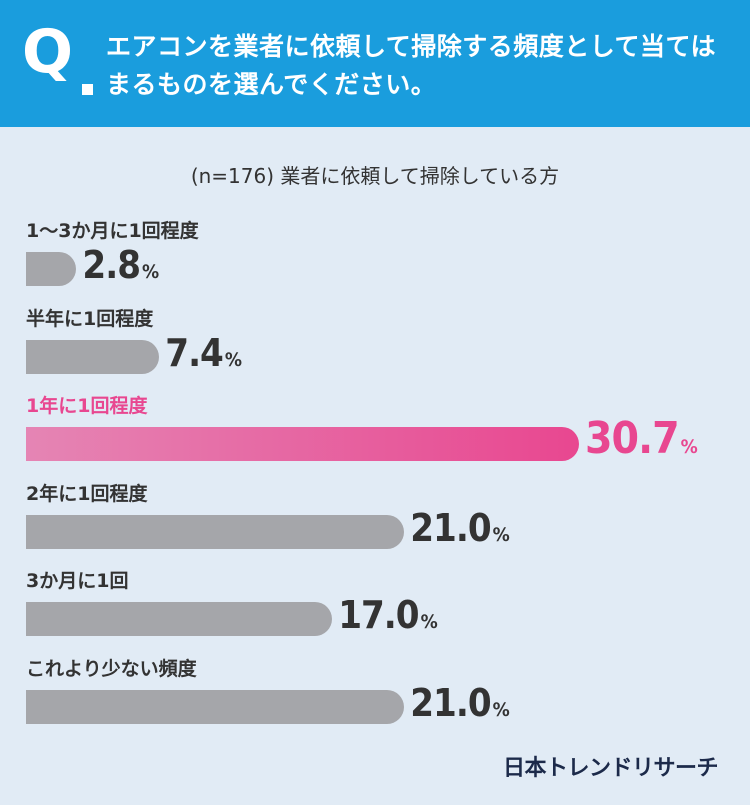 The image size is (750, 805). What do you see at coordinates (90, 318) in the screenshot?
I see `category-label: 半年に1回程度` at bounding box center [90, 318].